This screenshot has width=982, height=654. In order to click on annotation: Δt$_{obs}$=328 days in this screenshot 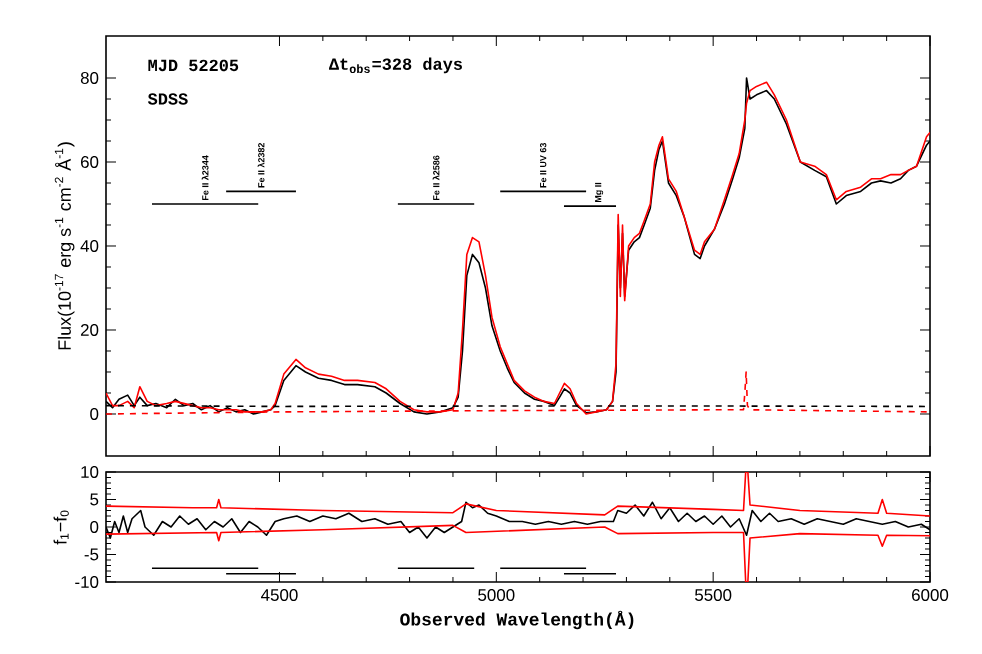, I will do `click(395, 65)`.